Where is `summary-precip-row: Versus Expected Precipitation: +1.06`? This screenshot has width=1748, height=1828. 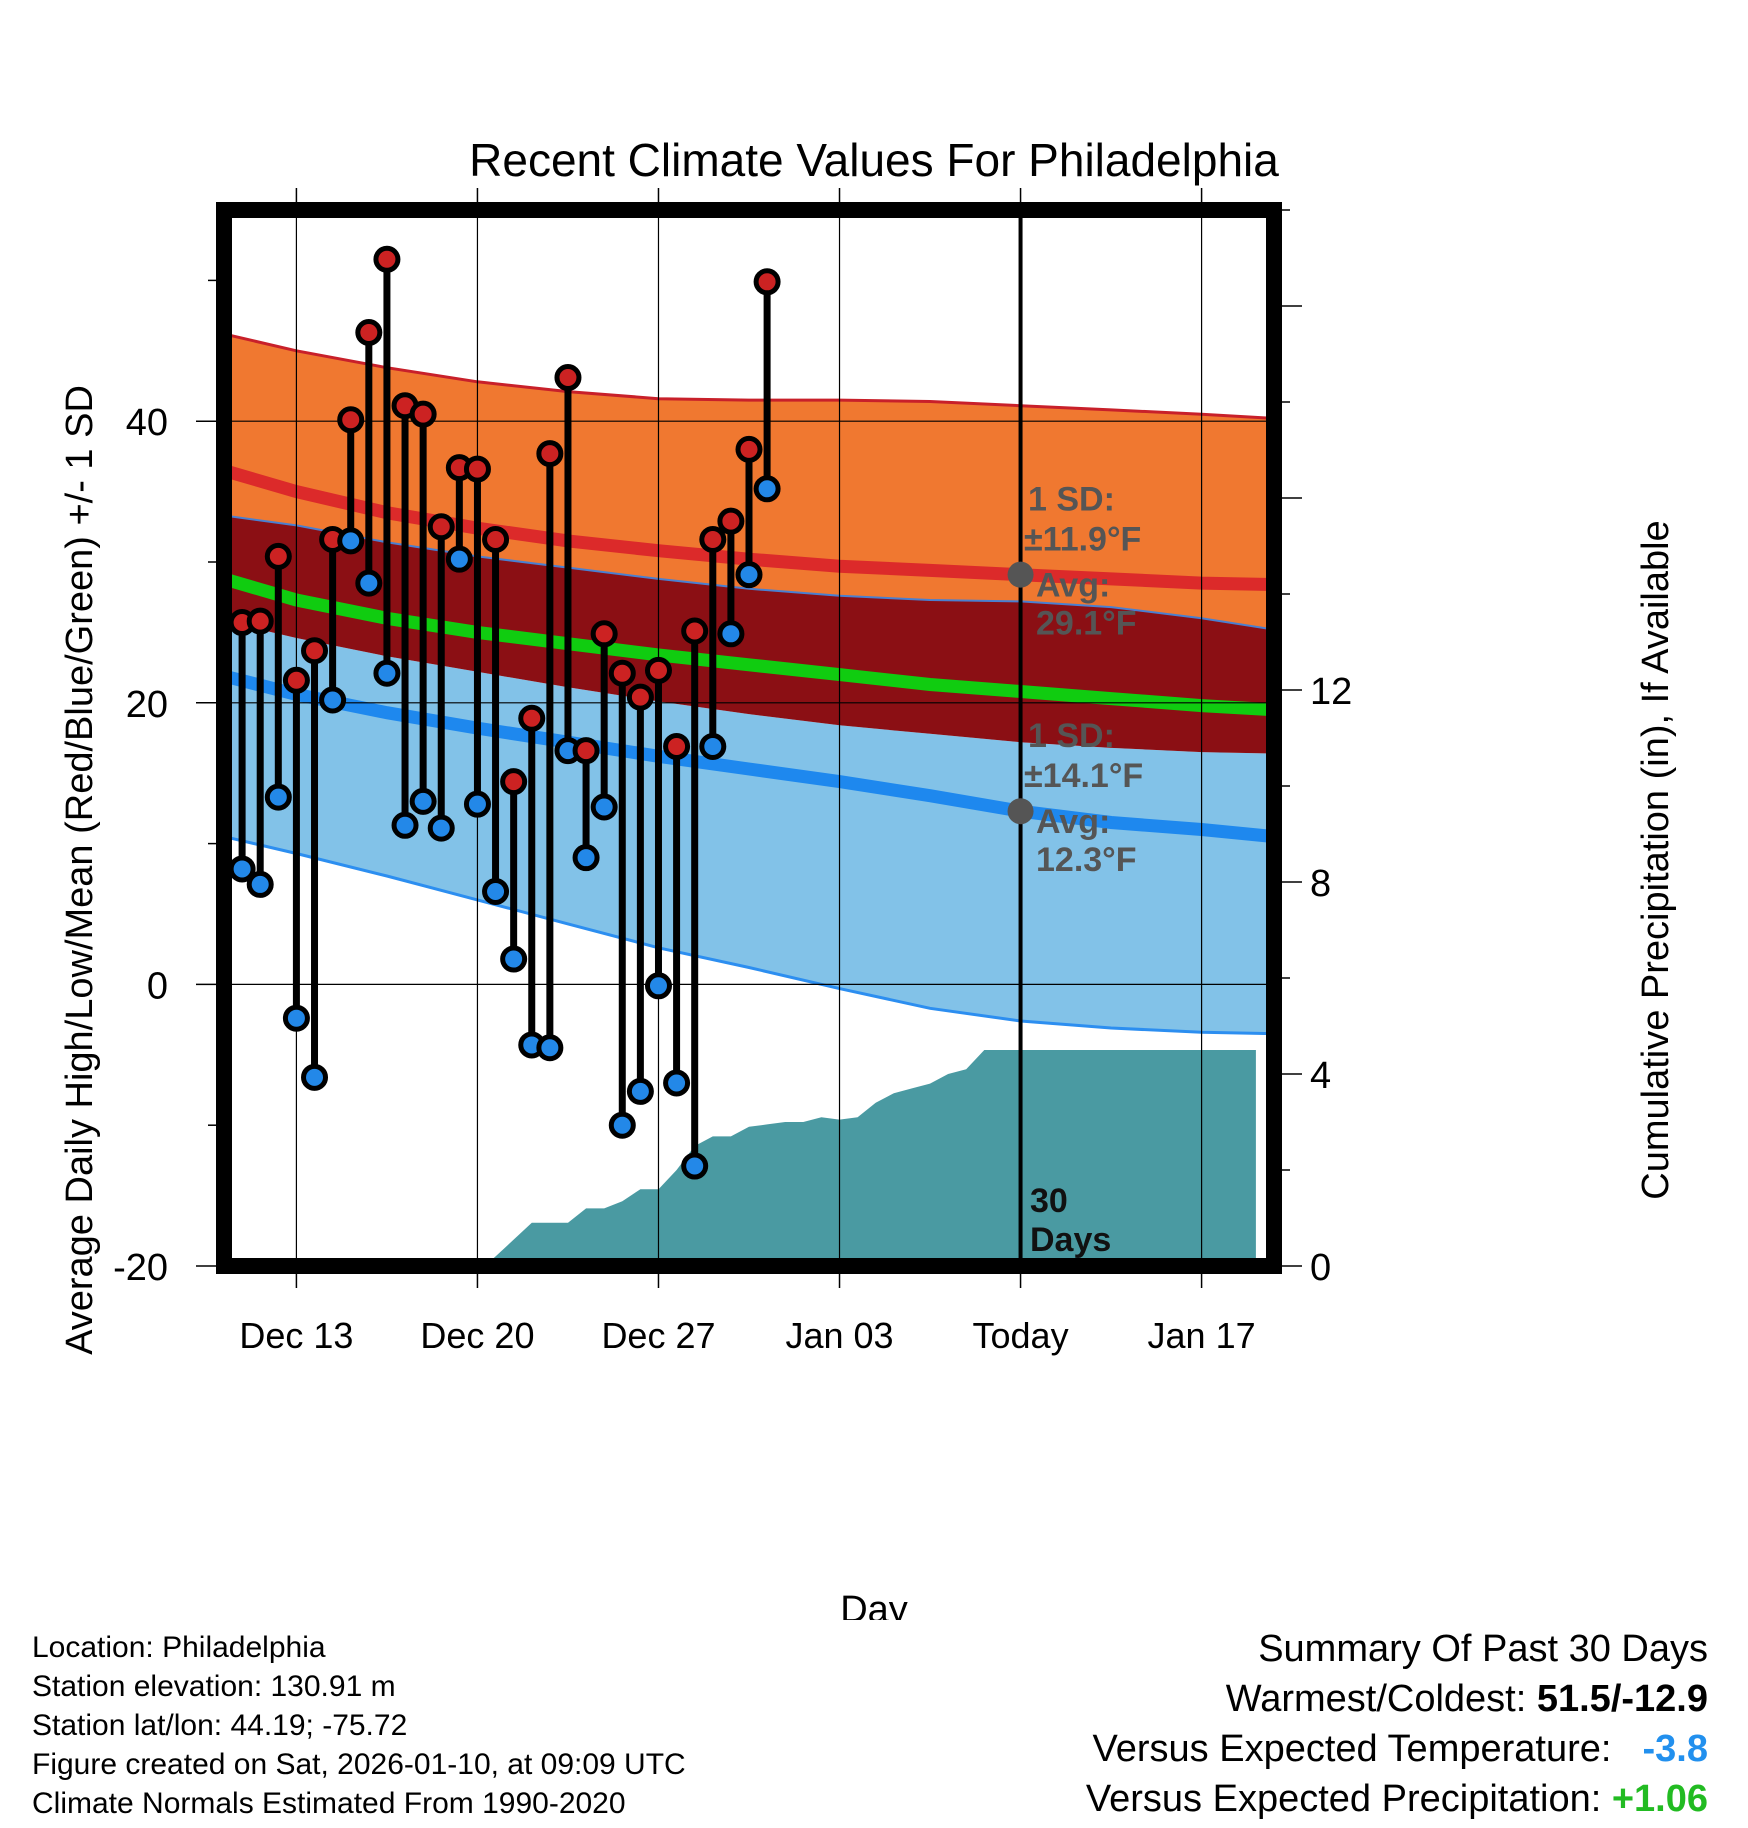
summary-precip-row: Versus Expected Precipitation: +1.06 is located at coordinates (1397, 1799).